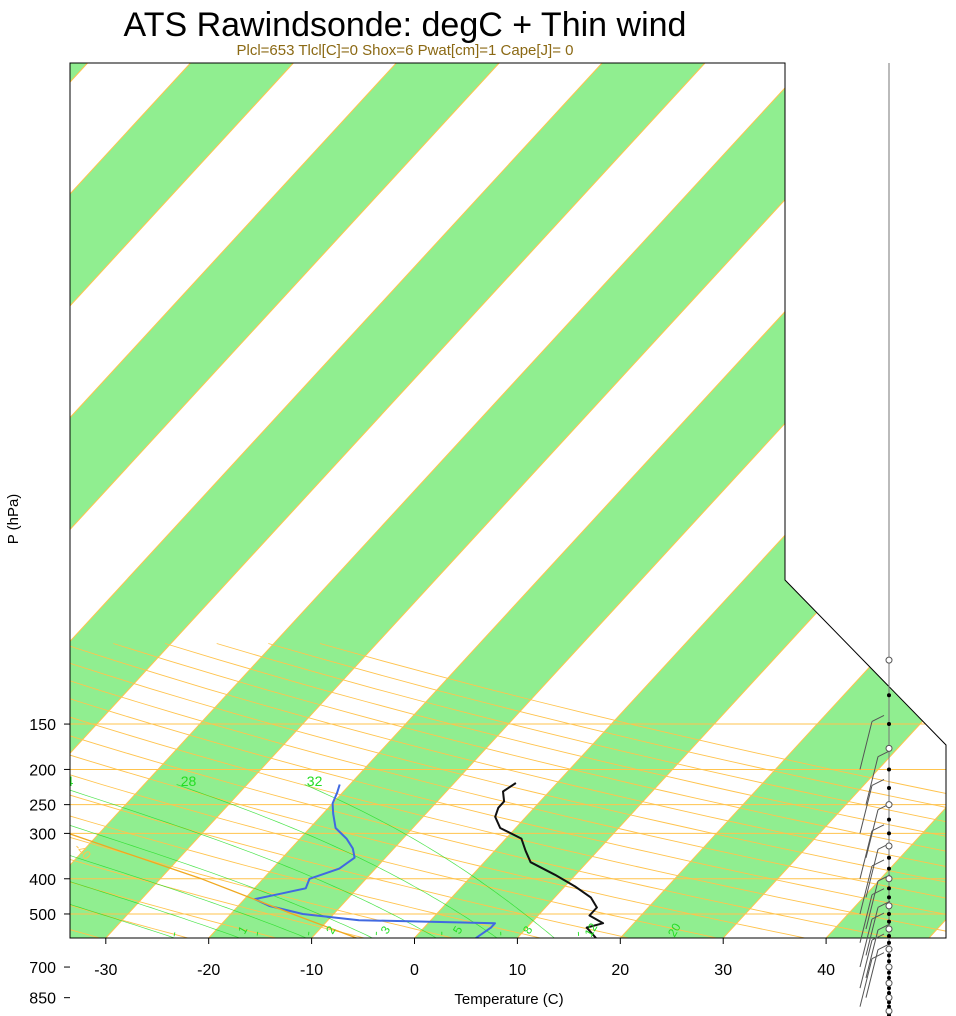  Describe the element at coordinates (208, 970) in the screenshot. I see `x-tick-label: -20` at that location.